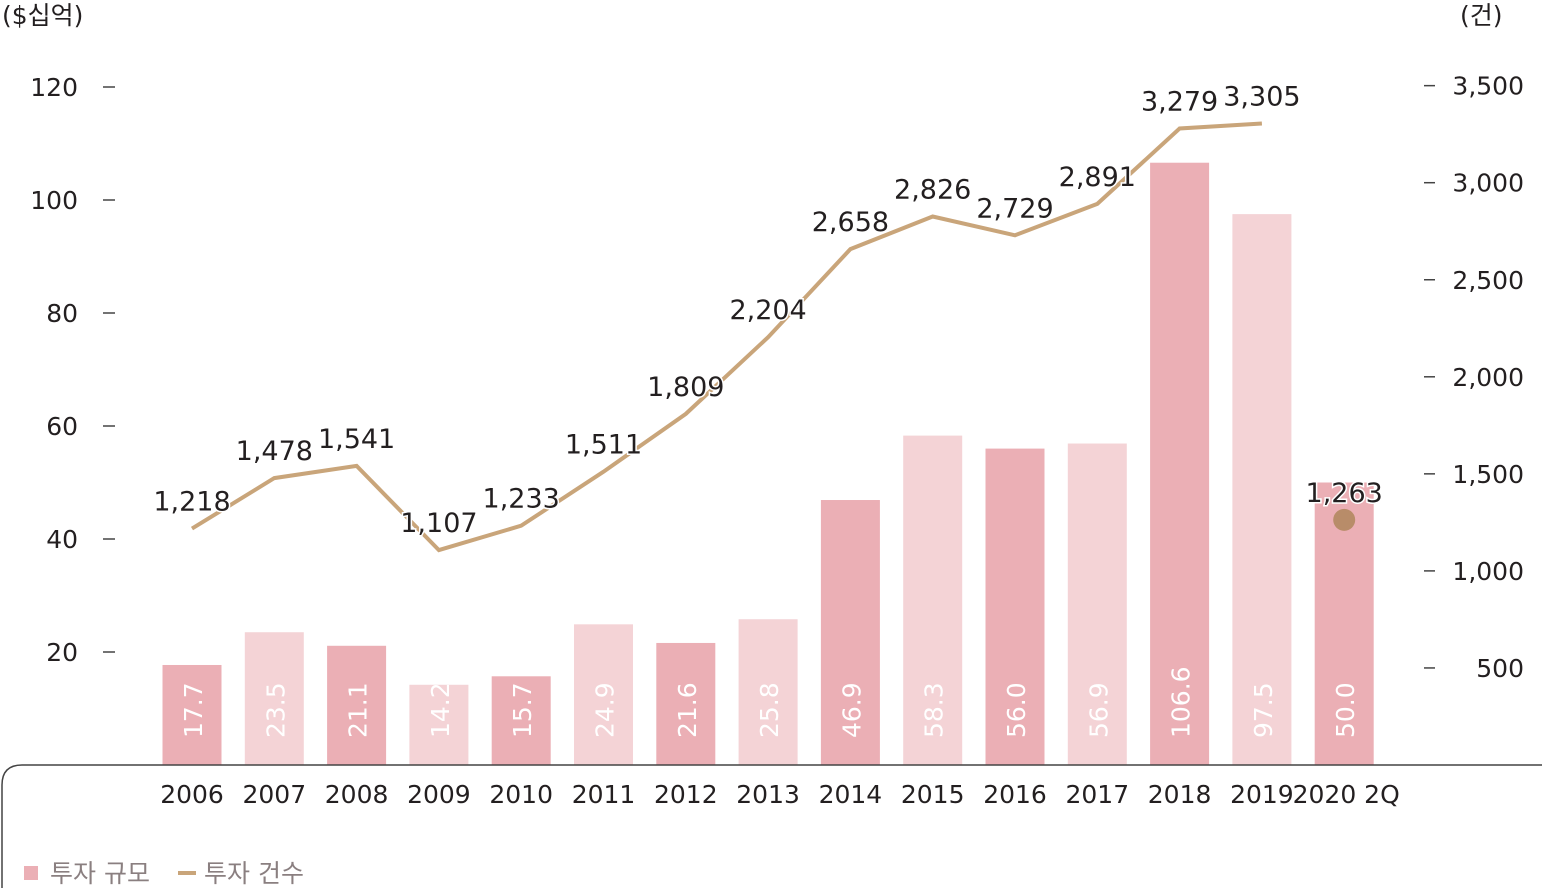 Image resolution: width=1542 pixels, height=892 pixels. What do you see at coordinates (1261, 96) in the screenshot?
I see `line-value-label: 3,305` at bounding box center [1261, 96].